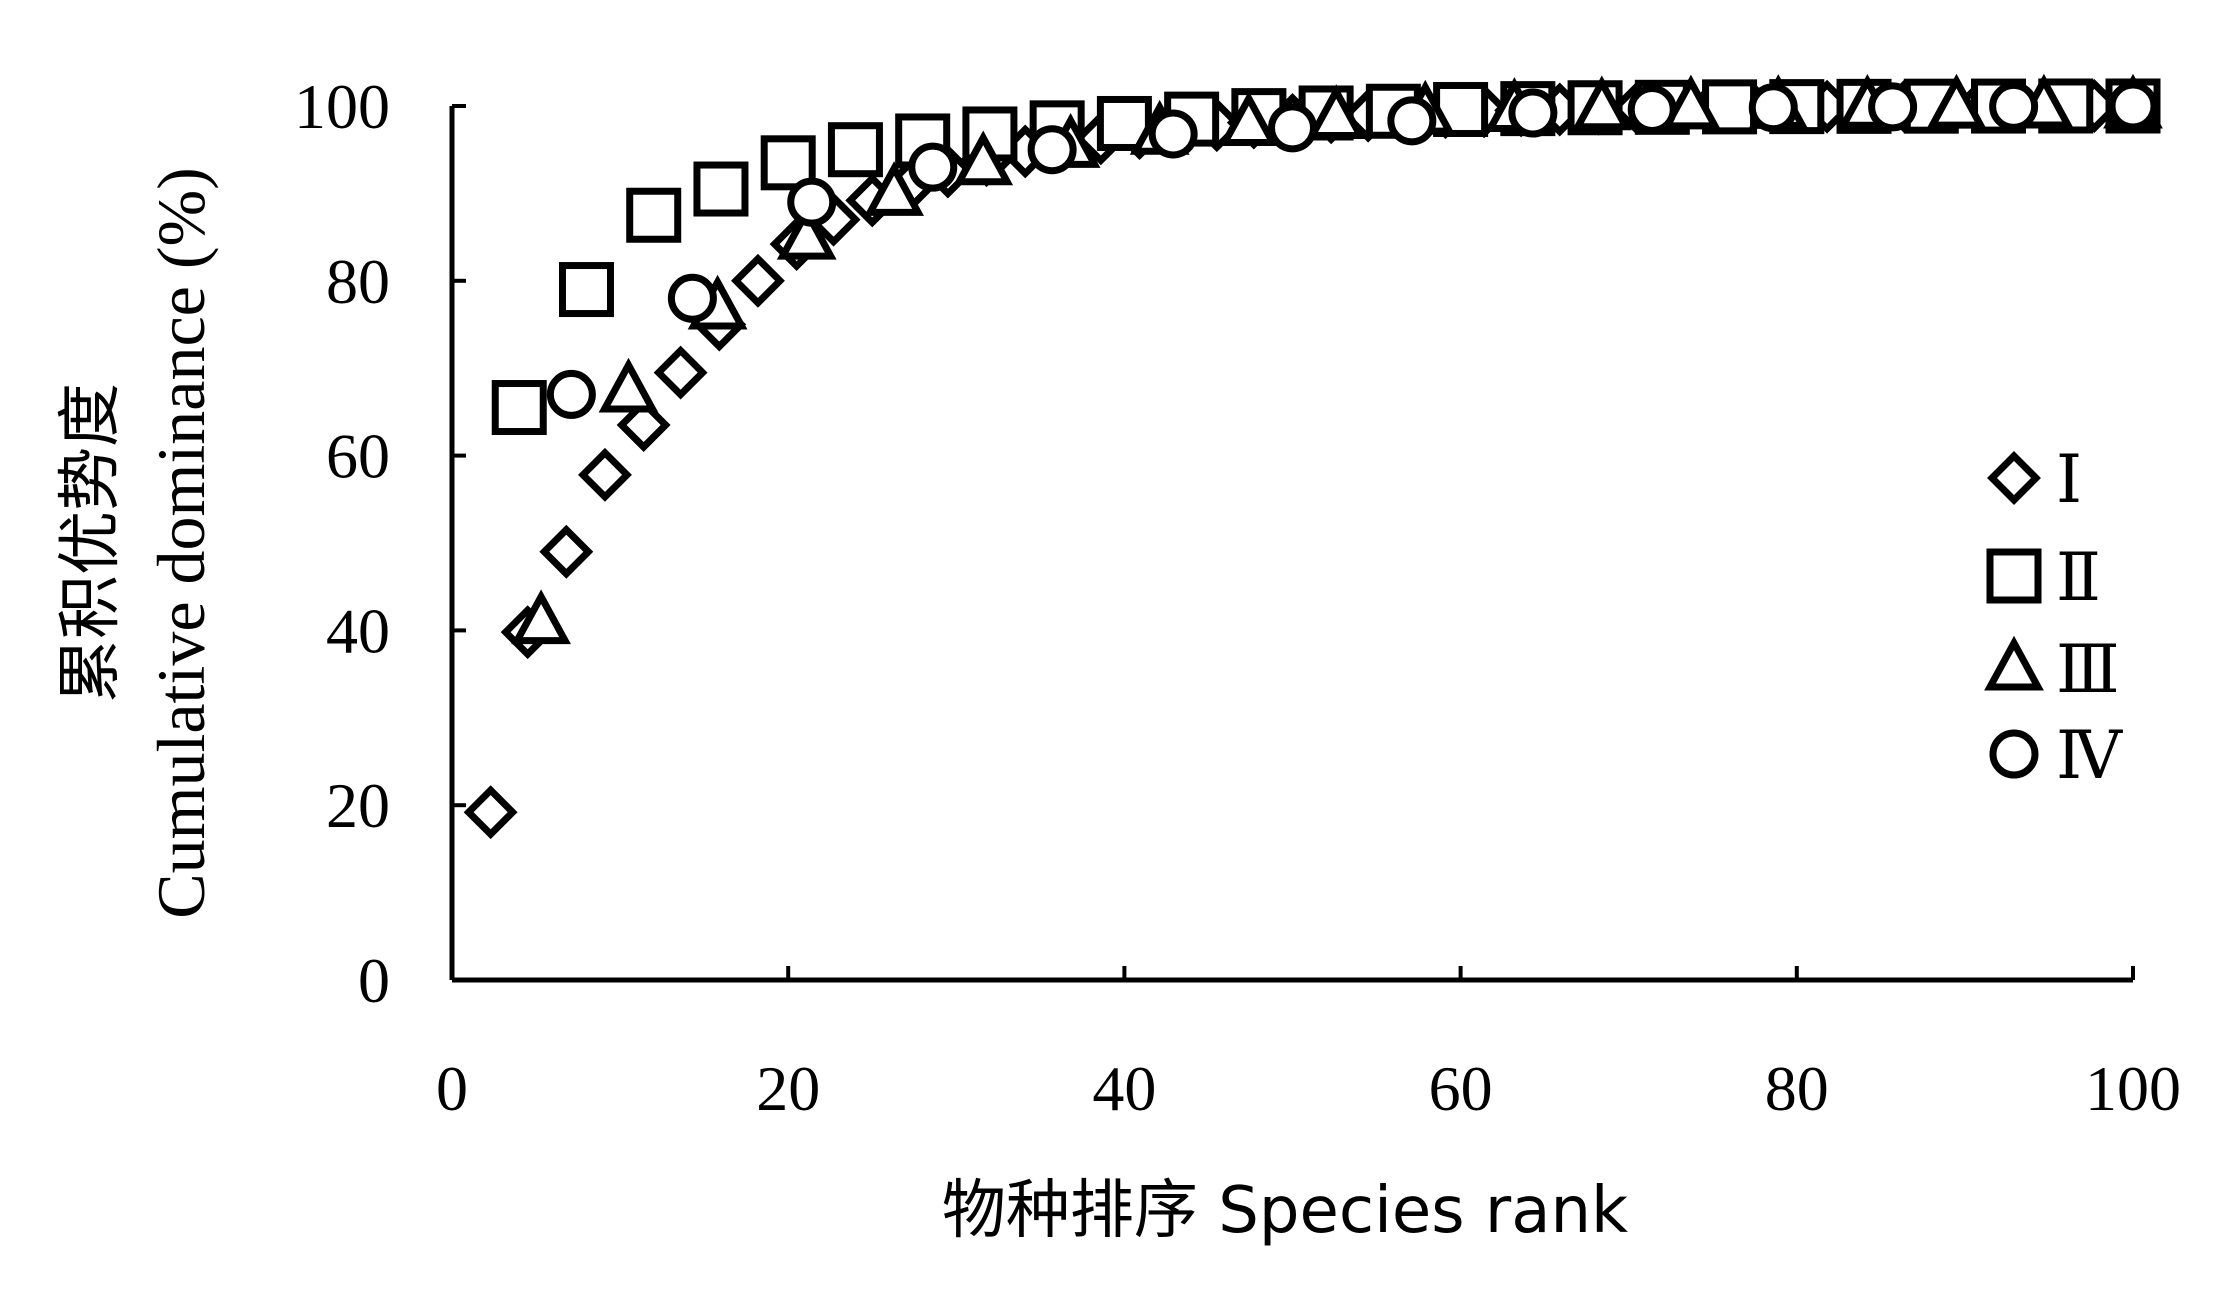  What do you see at coordinates (342, 106) in the screenshot?
I see `y-tick-label: 100` at bounding box center [342, 106].